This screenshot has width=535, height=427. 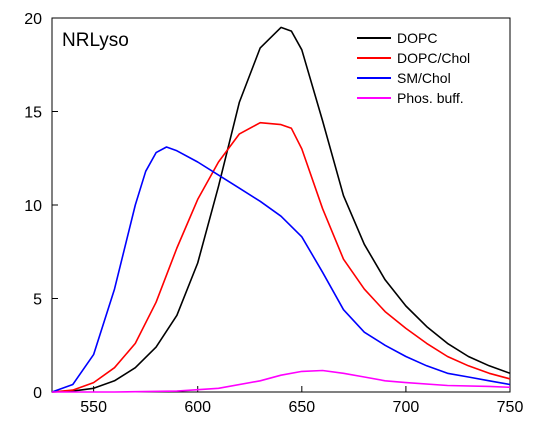 What do you see at coordinates (406, 407) in the screenshot?
I see `x-tick-label: 700` at bounding box center [406, 407].